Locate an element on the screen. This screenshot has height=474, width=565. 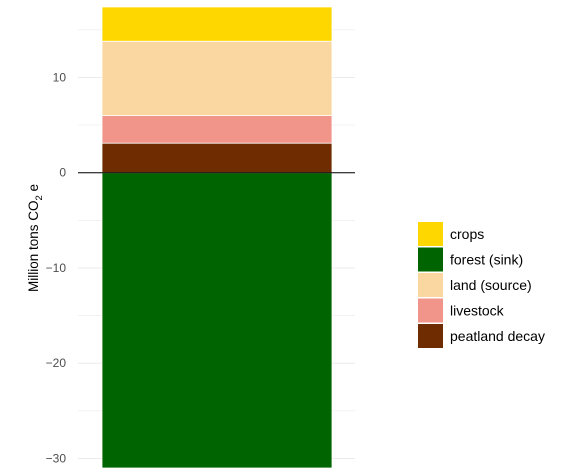
y-tick-label: 0 is located at coordinates (62, 173).